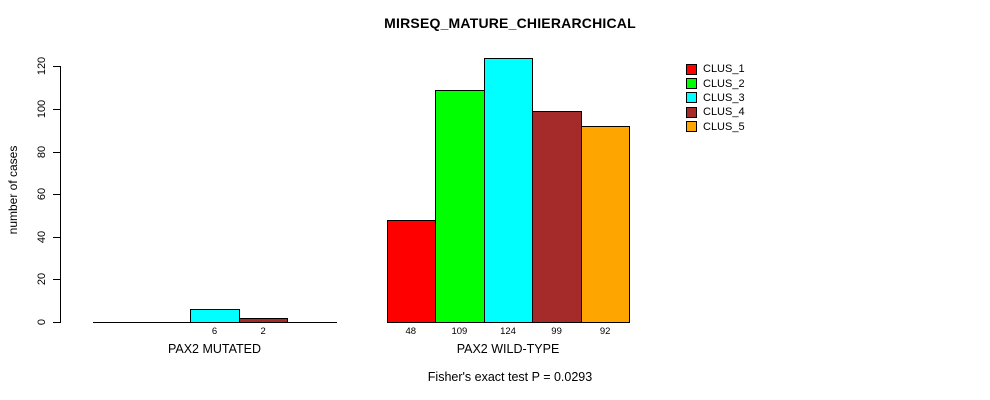  What do you see at coordinates (724, 83) in the screenshot?
I see `legend-label: CLUS_2` at bounding box center [724, 83].